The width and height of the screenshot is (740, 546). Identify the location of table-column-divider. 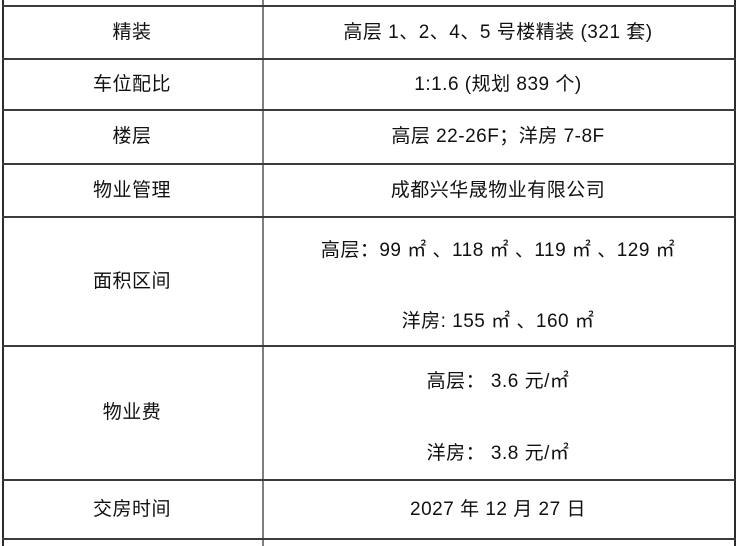
(263, 273).